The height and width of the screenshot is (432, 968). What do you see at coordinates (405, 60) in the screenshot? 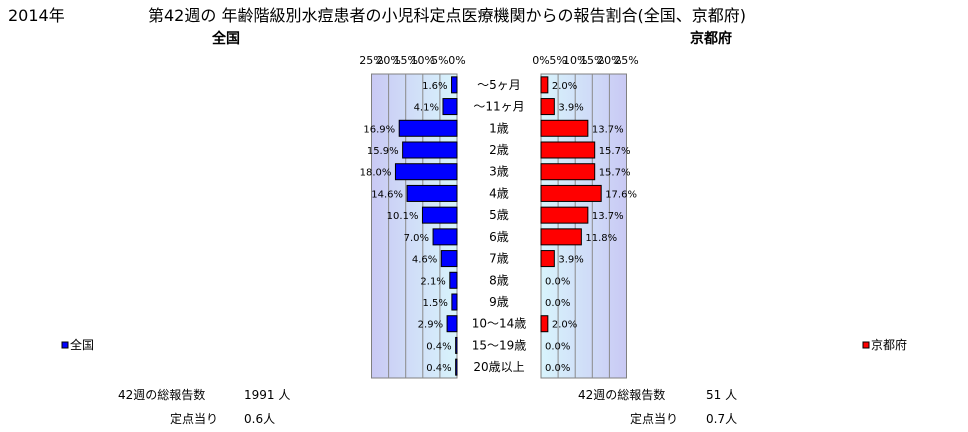
I see `national-tick-label: 15%` at bounding box center [405, 60].